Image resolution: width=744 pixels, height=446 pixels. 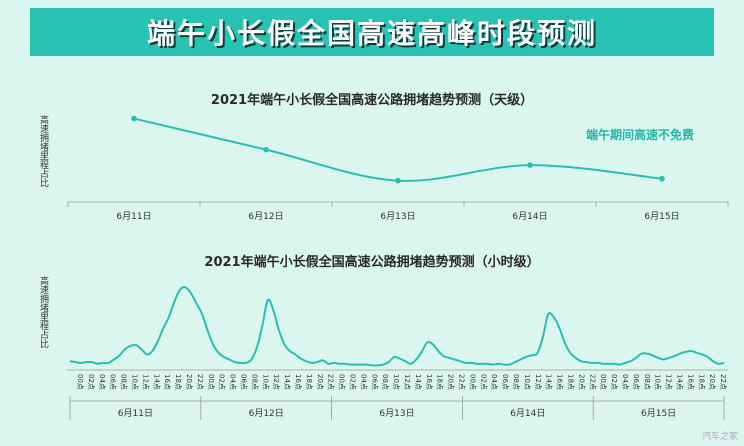 I want to click on daily-chart-annotation: 端午期间高速不免费, so click(x=640, y=135).